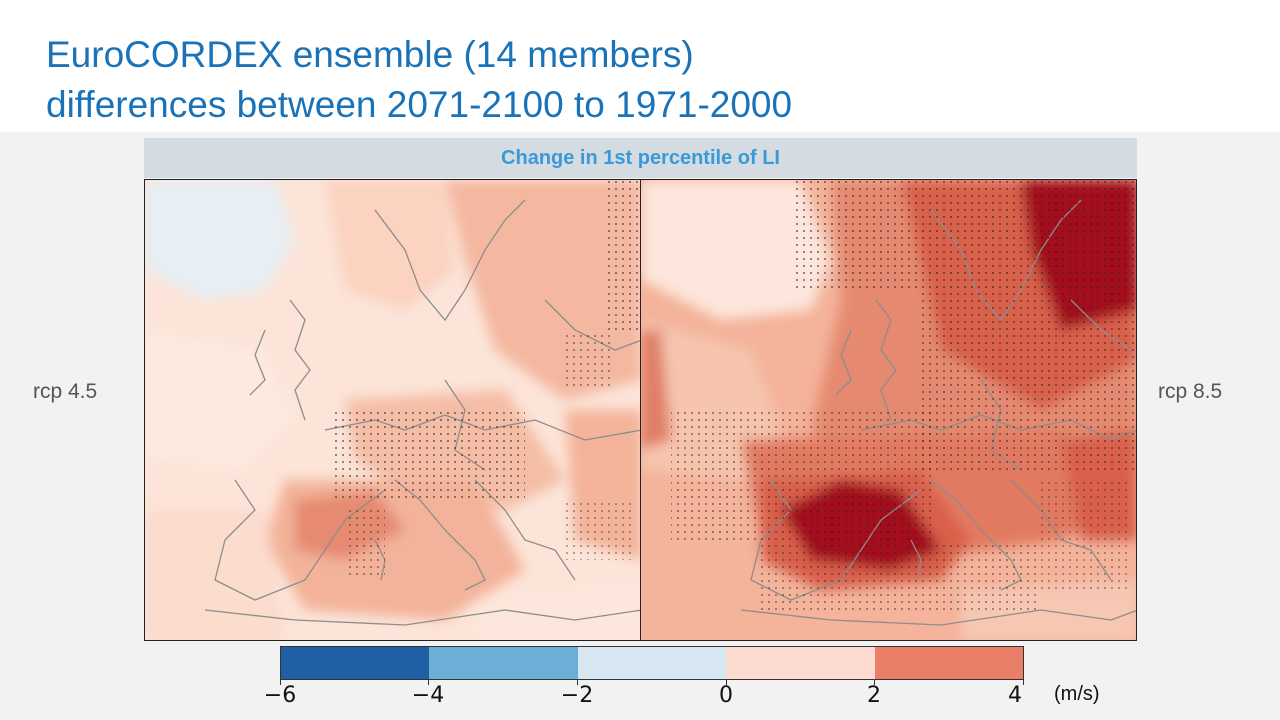  I want to click on panel-title-text: Change in 1st percentile of LI, so click(640, 157).